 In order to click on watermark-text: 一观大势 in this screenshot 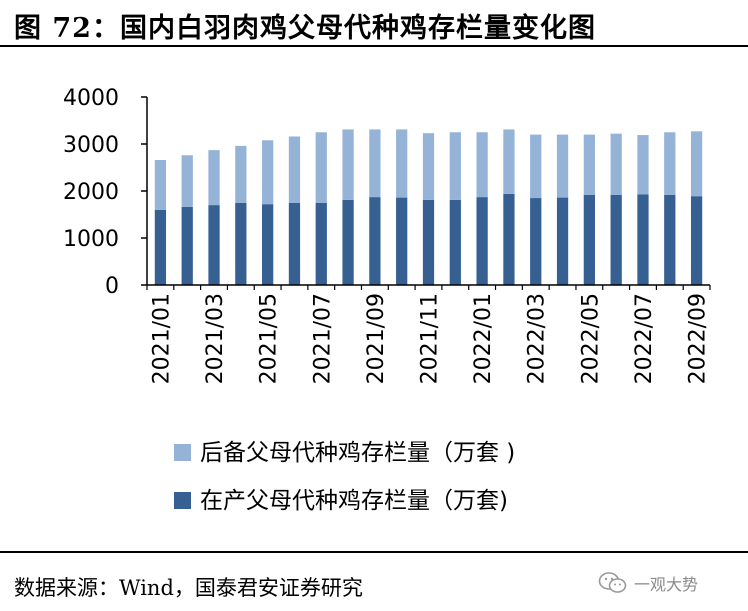, I will do `click(666, 584)`.